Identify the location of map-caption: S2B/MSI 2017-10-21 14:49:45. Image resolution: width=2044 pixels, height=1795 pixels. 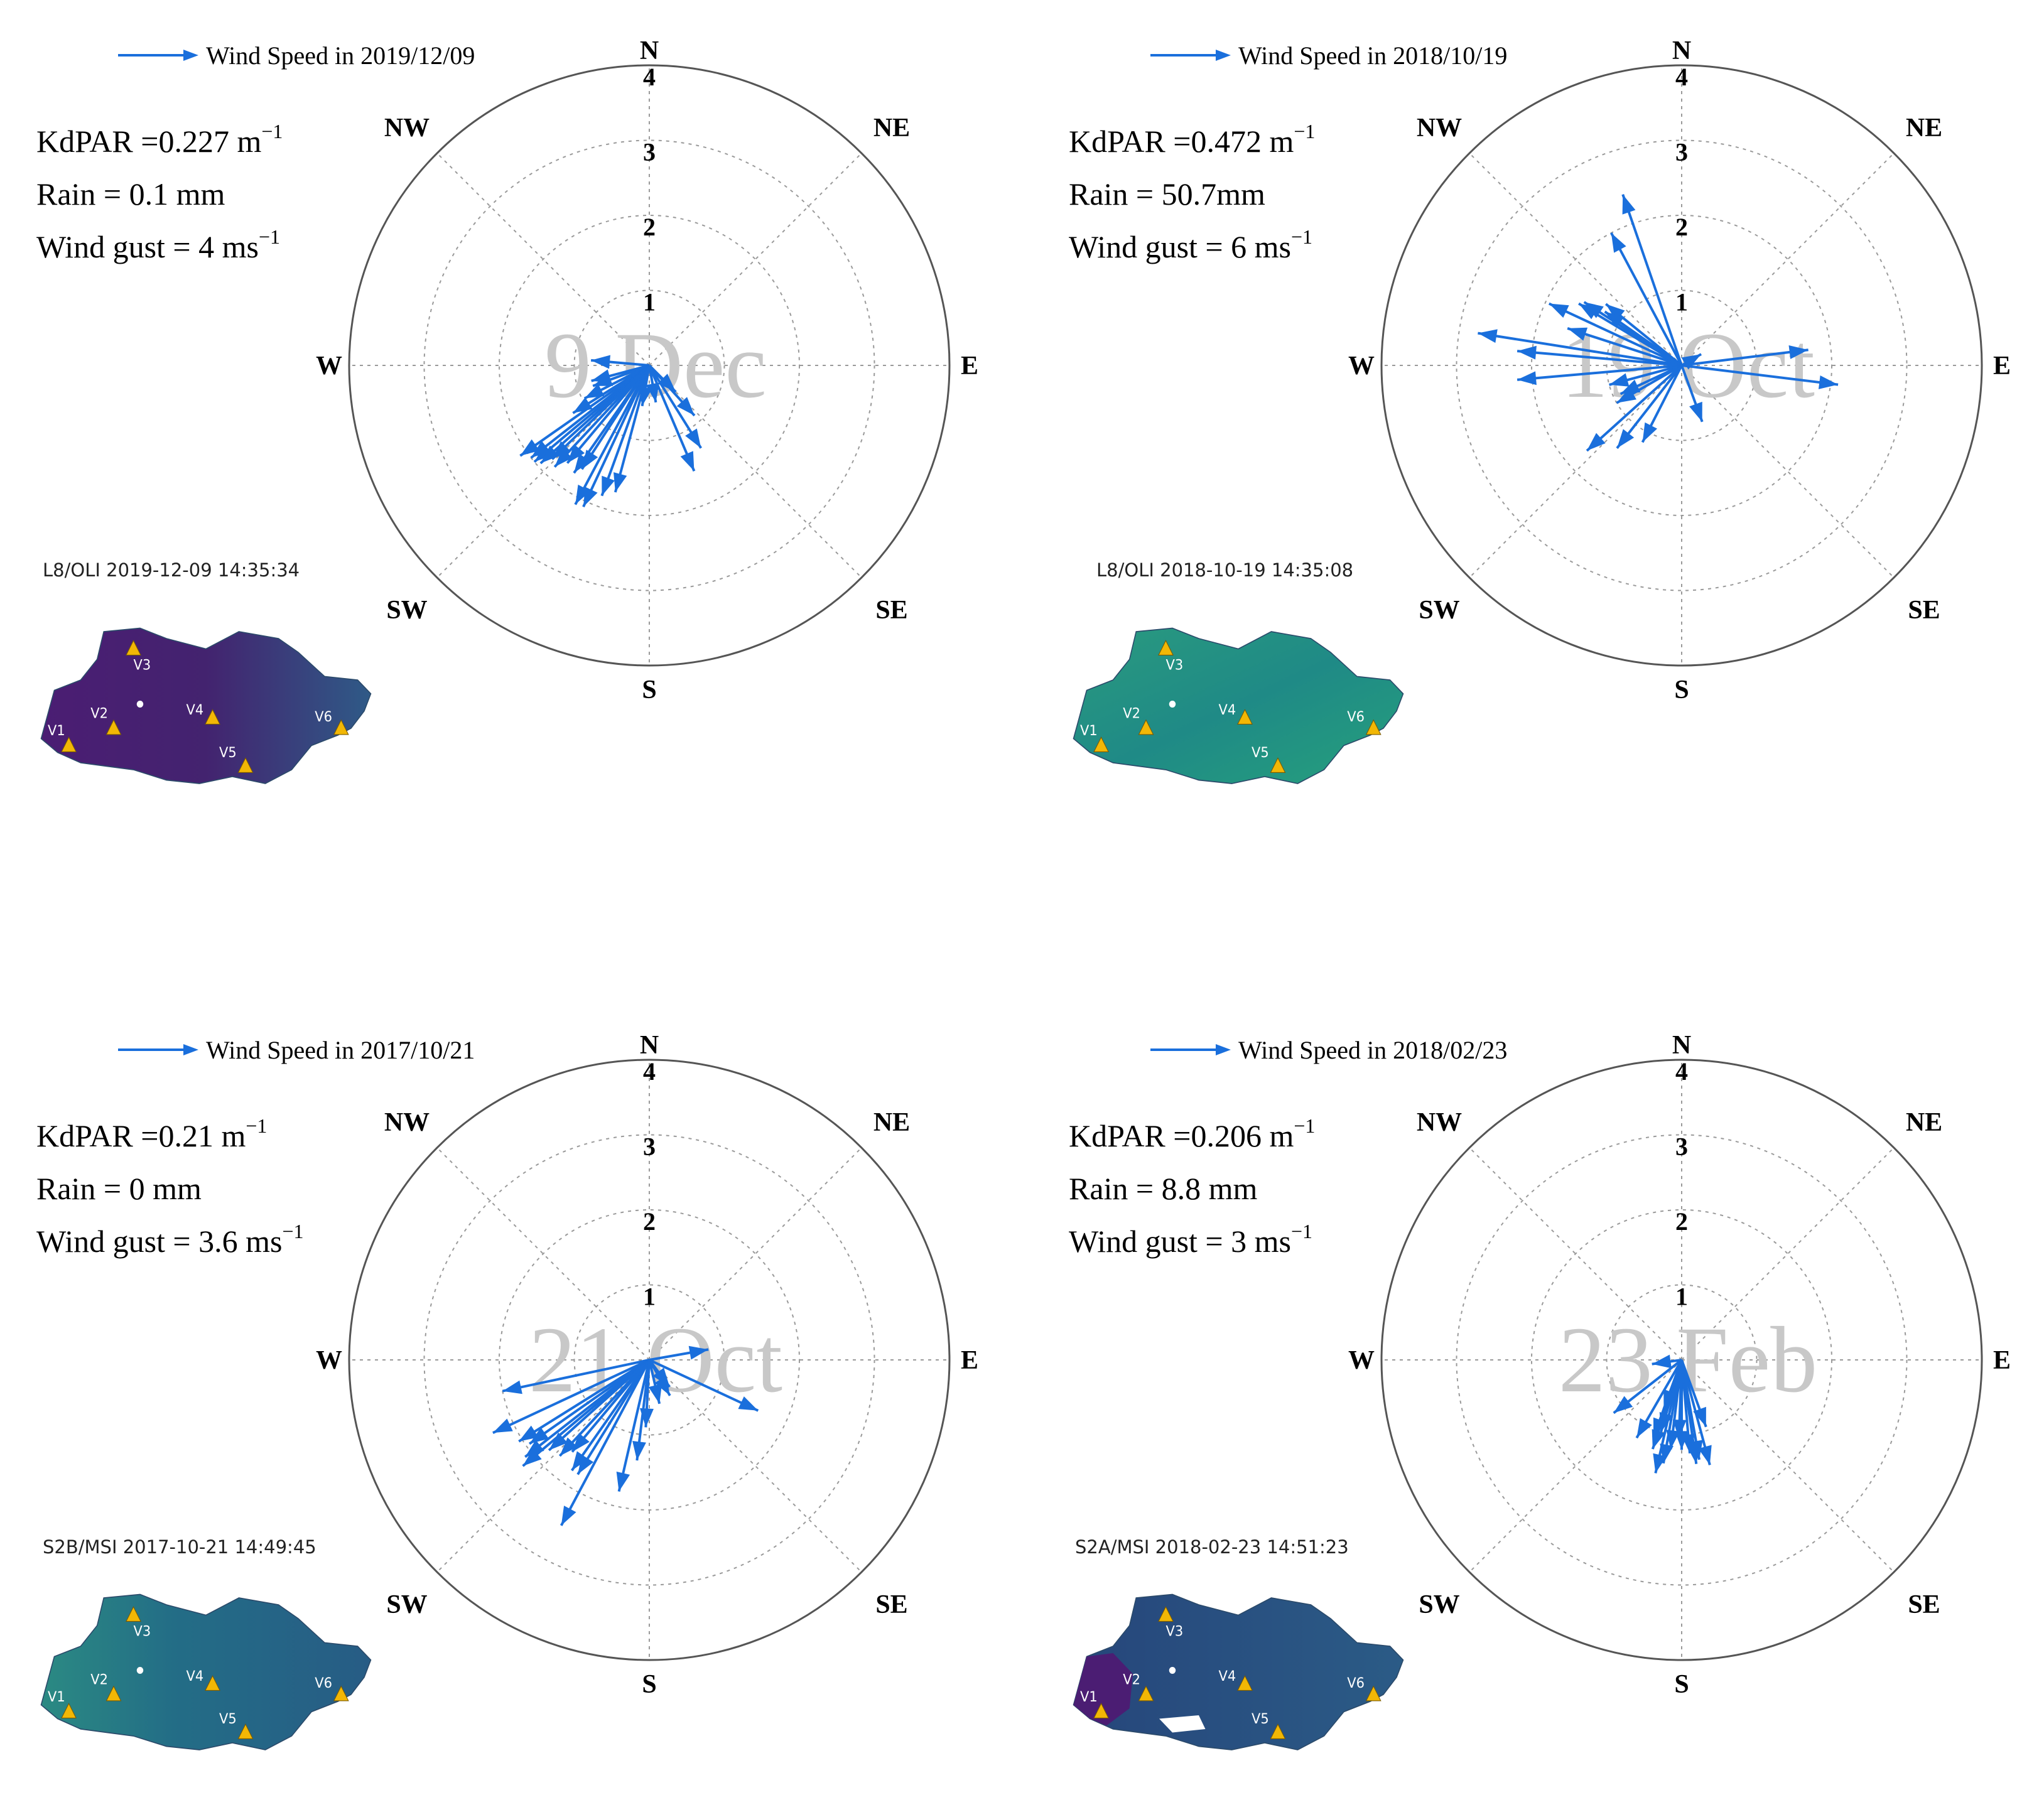
(179, 1547).